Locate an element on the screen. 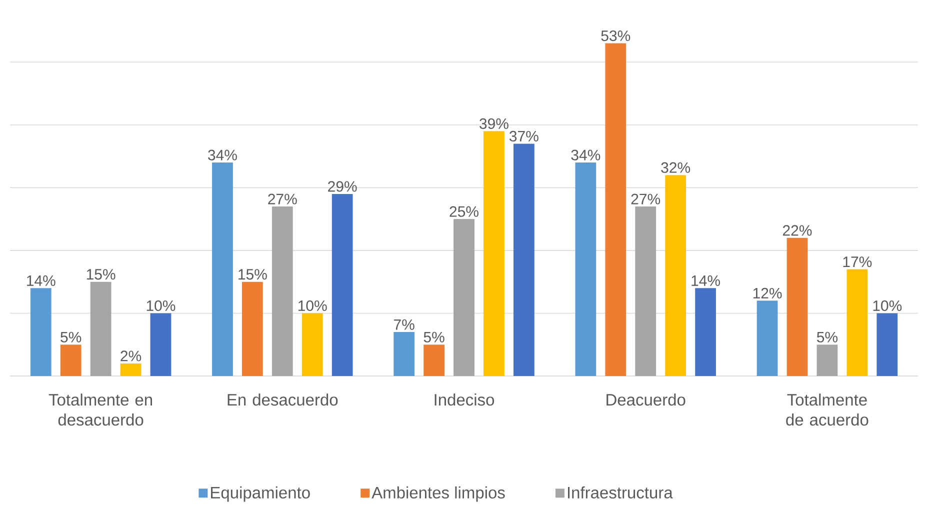 Image resolution: width=928 pixels, height=507 pixels. data-label: 53% is located at coordinates (615, 36).